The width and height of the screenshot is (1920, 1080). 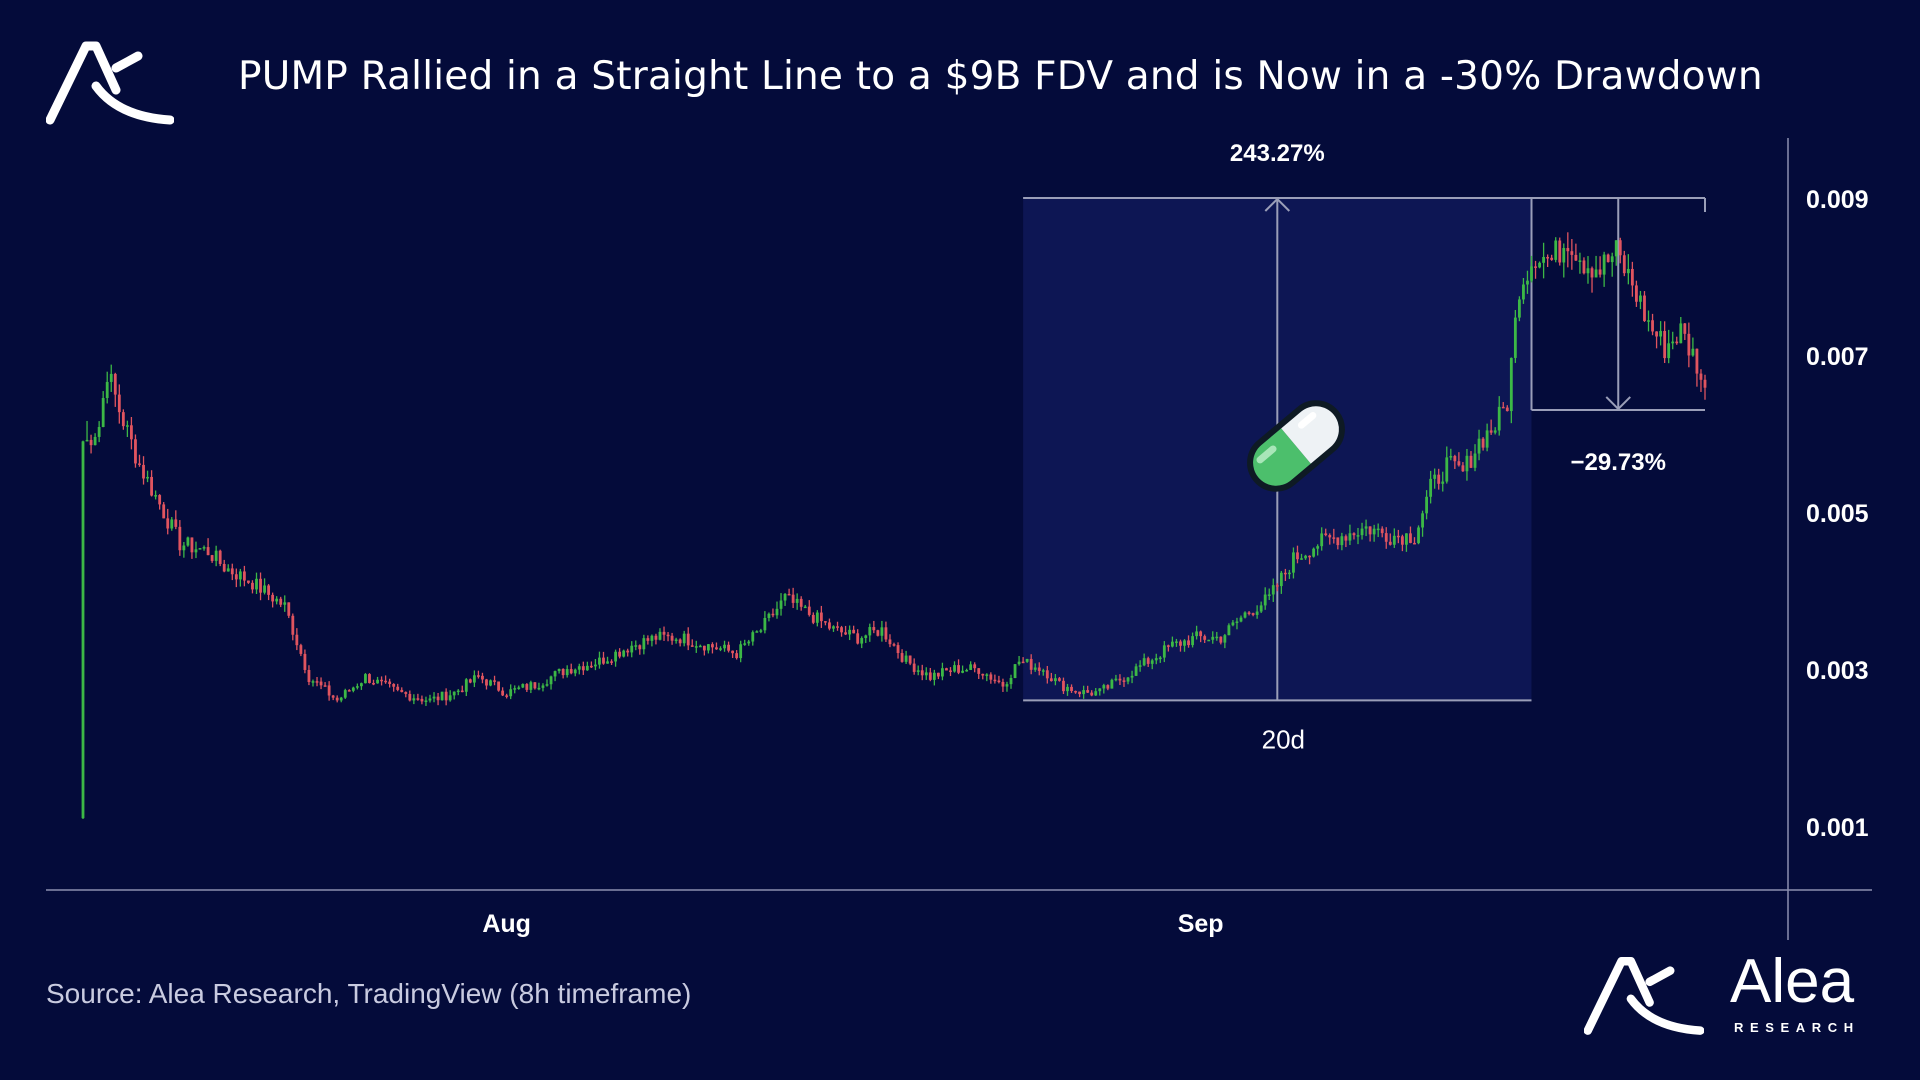 What do you see at coordinates (1277, 153) in the screenshot?
I see `rally-percent-label: 243.27%` at bounding box center [1277, 153].